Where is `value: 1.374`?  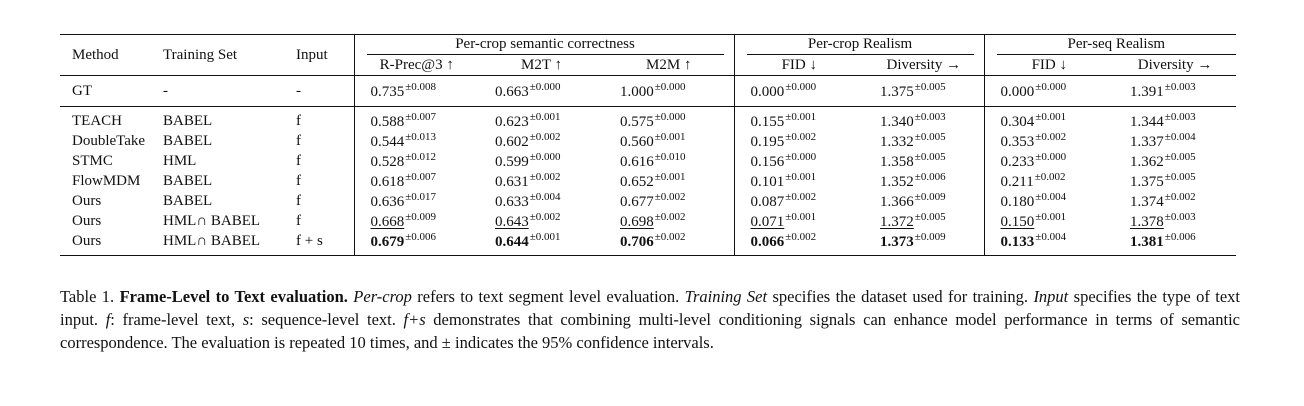
value: 1.374 is located at coordinates (1147, 202).